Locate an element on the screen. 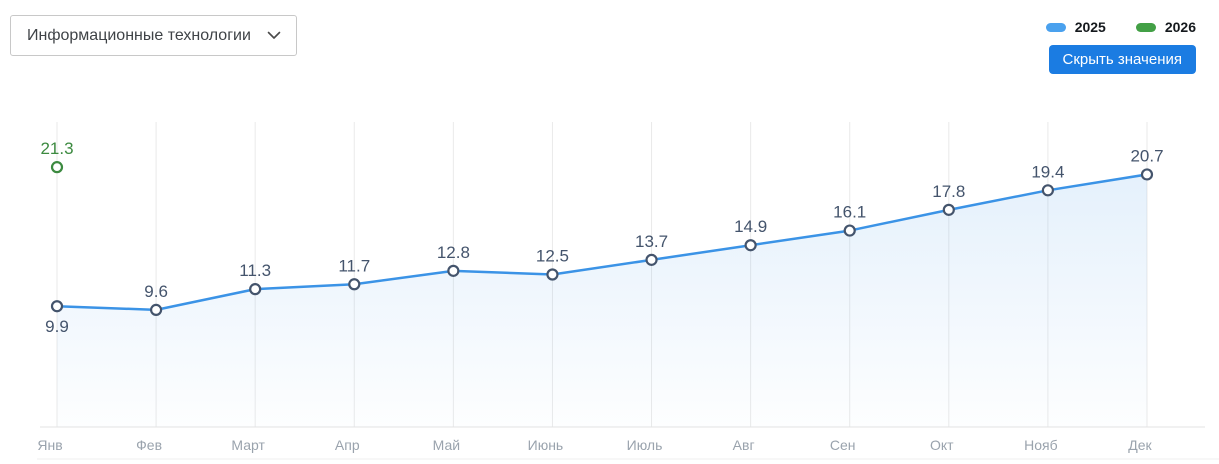 This screenshot has height=464, width=1219. chart-legend: 2025 2026 is located at coordinates (1120, 27).